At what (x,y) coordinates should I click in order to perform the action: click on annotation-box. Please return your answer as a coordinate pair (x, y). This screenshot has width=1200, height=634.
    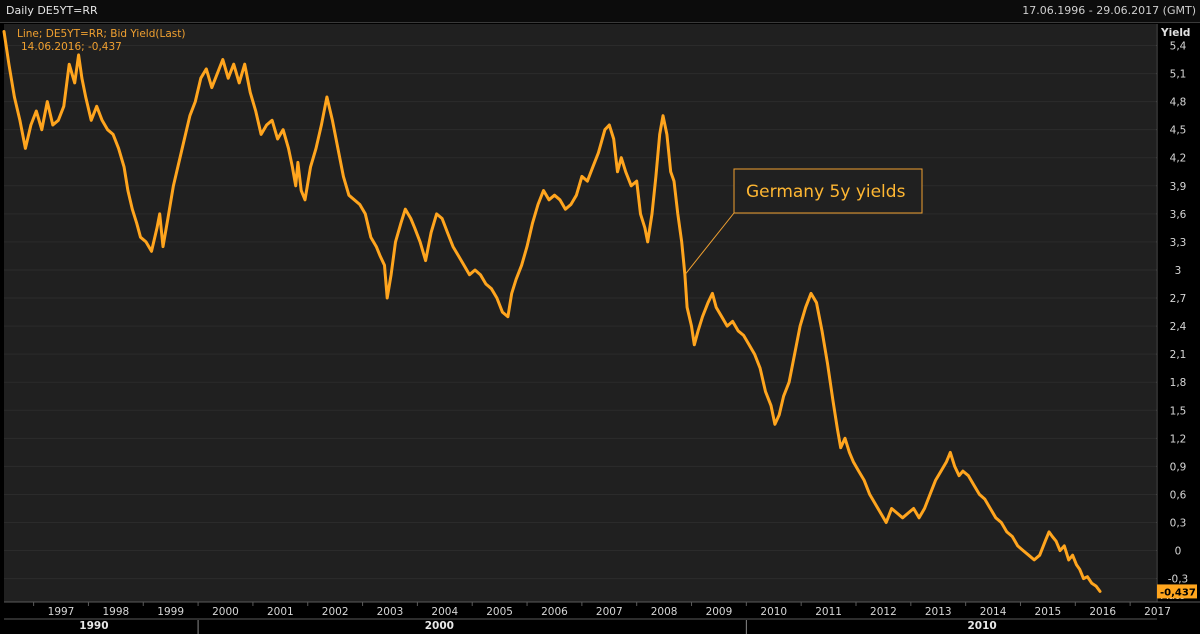
    Looking at the image, I should click on (828, 191).